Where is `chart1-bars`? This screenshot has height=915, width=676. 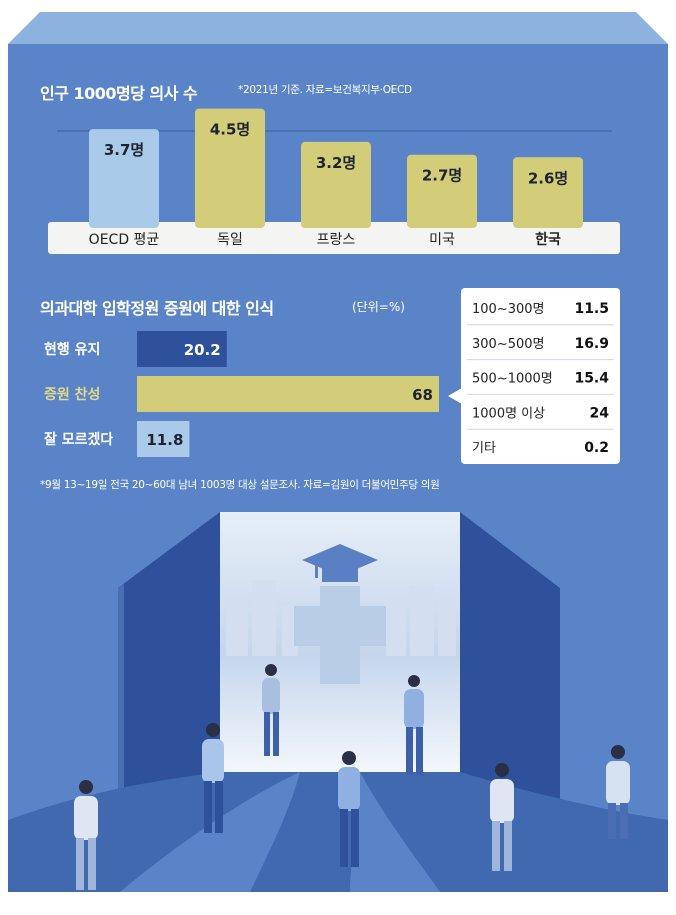
chart1-bars is located at coordinates (336, 168).